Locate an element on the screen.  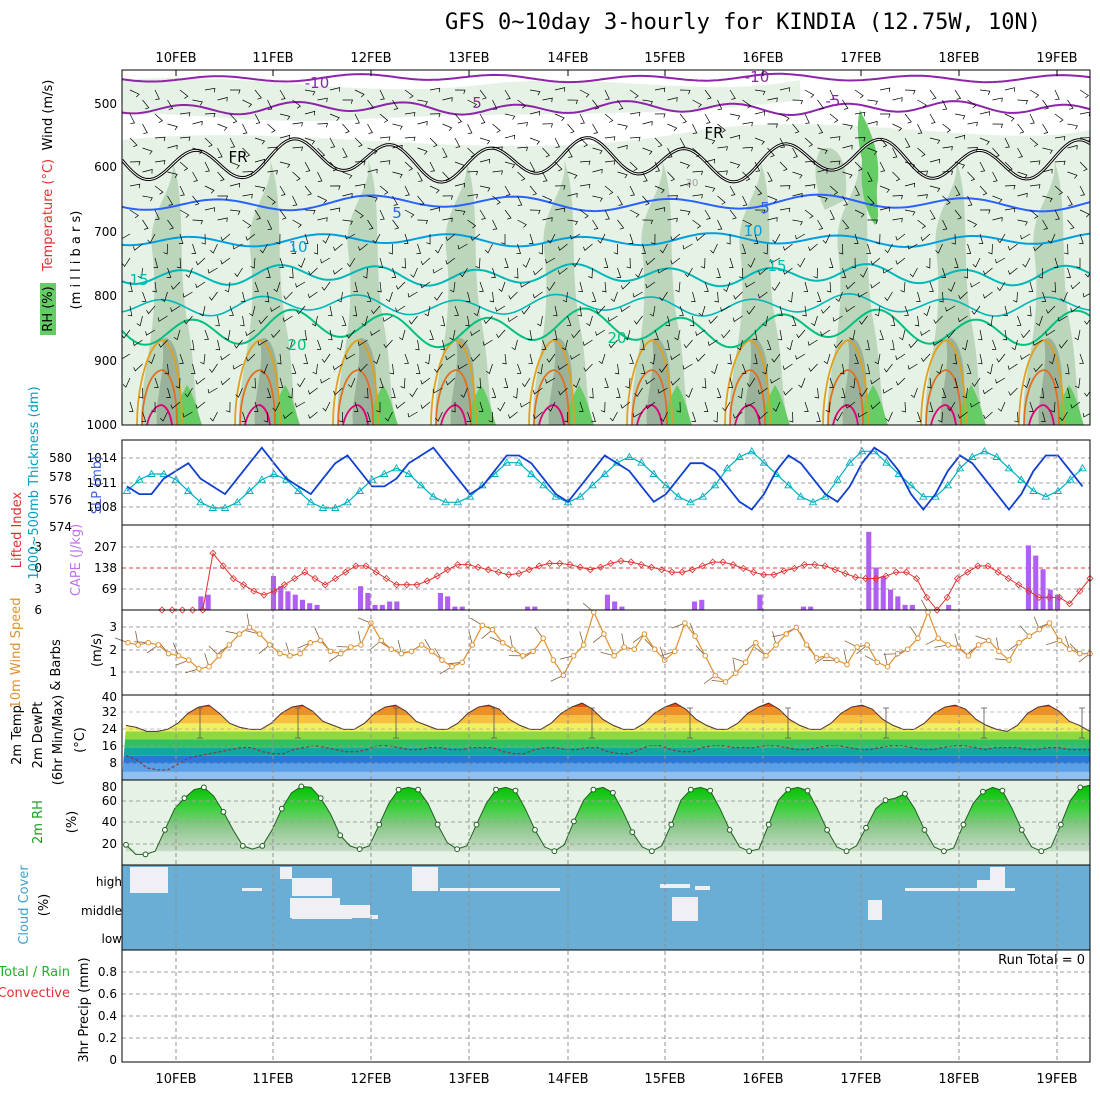
date-label-top: 11FEB is located at coordinates (272, 58).